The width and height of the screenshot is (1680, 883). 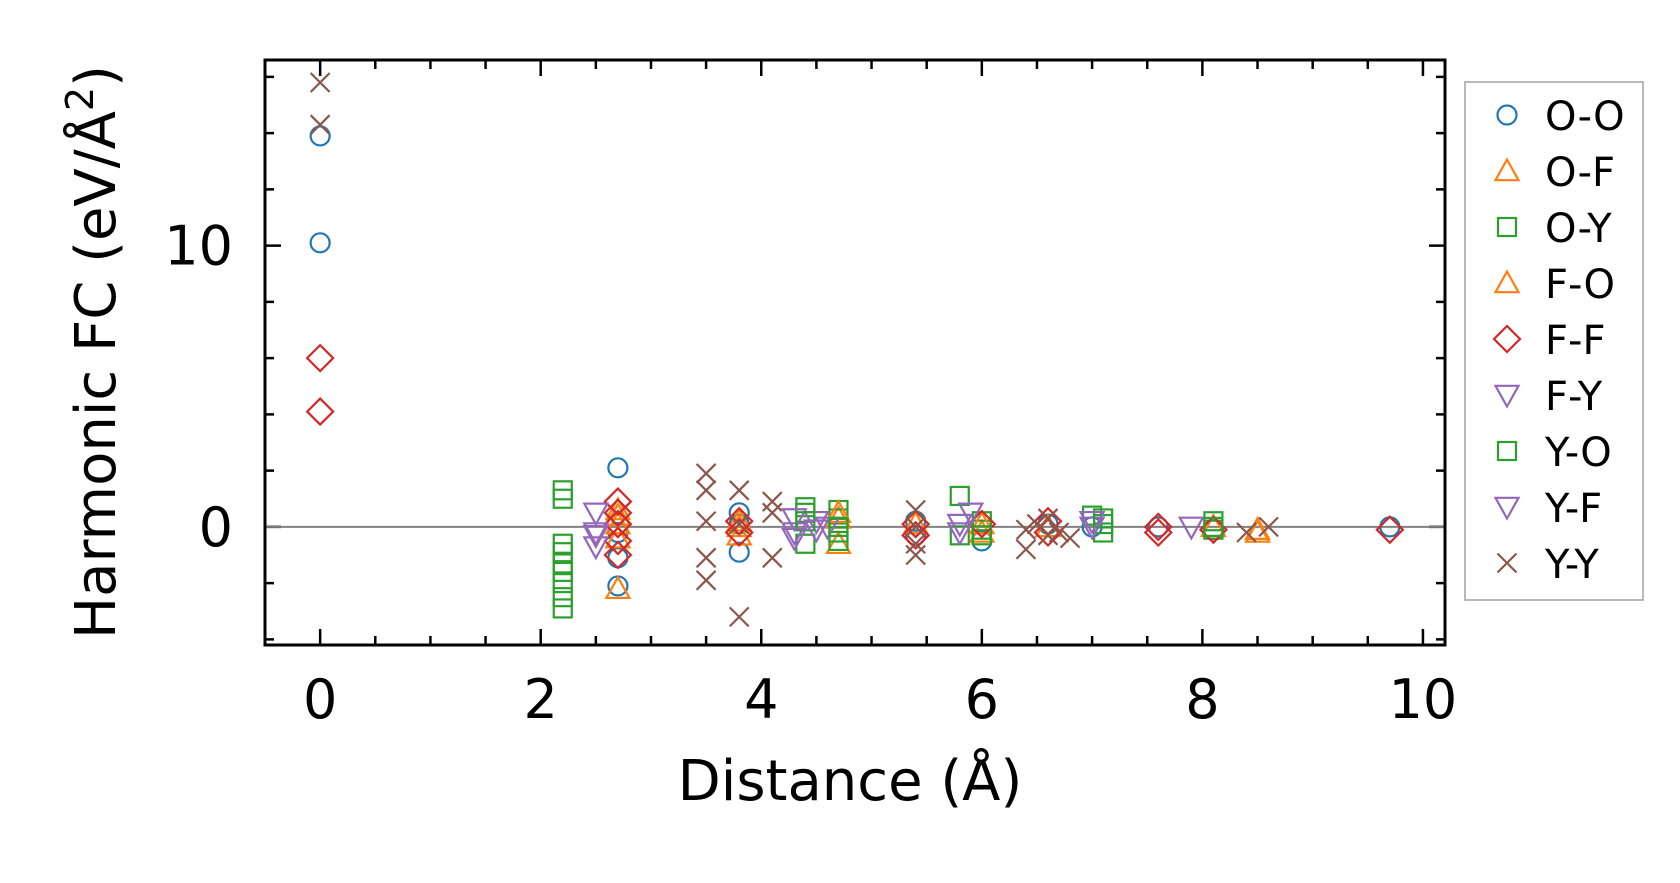 What do you see at coordinates (1507, 281) in the screenshot?
I see `legend-marker-f-o` at bounding box center [1507, 281].